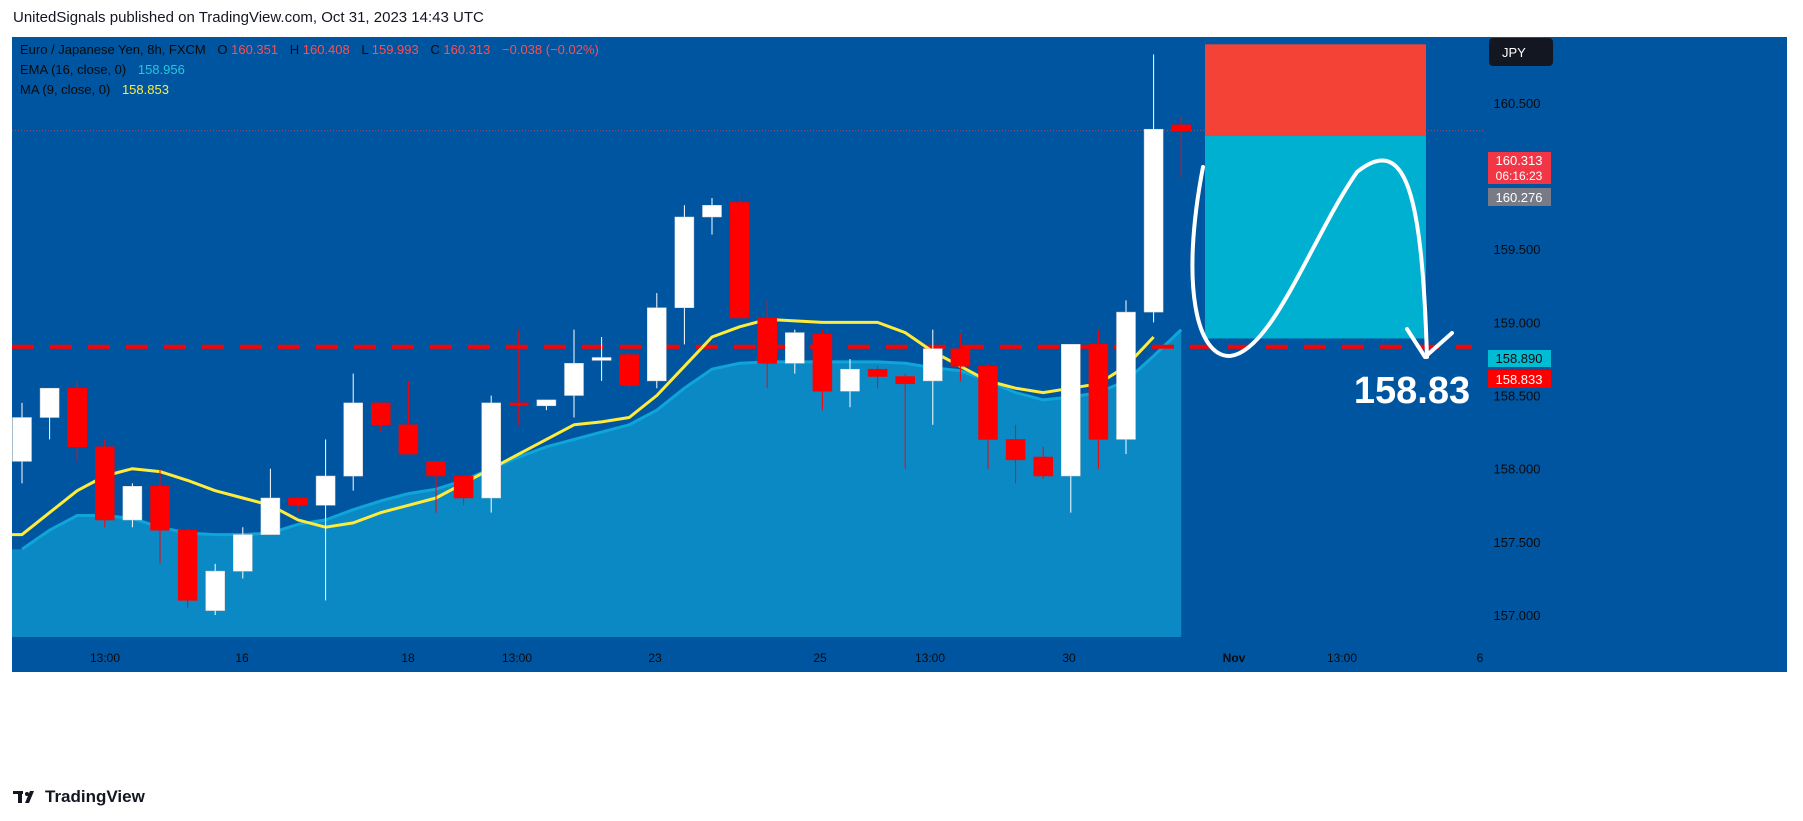 This screenshot has height=821, width=1803. What do you see at coordinates (1517, 103) in the screenshot?
I see `price-tick-label: 160.500` at bounding box center [1517, 103].